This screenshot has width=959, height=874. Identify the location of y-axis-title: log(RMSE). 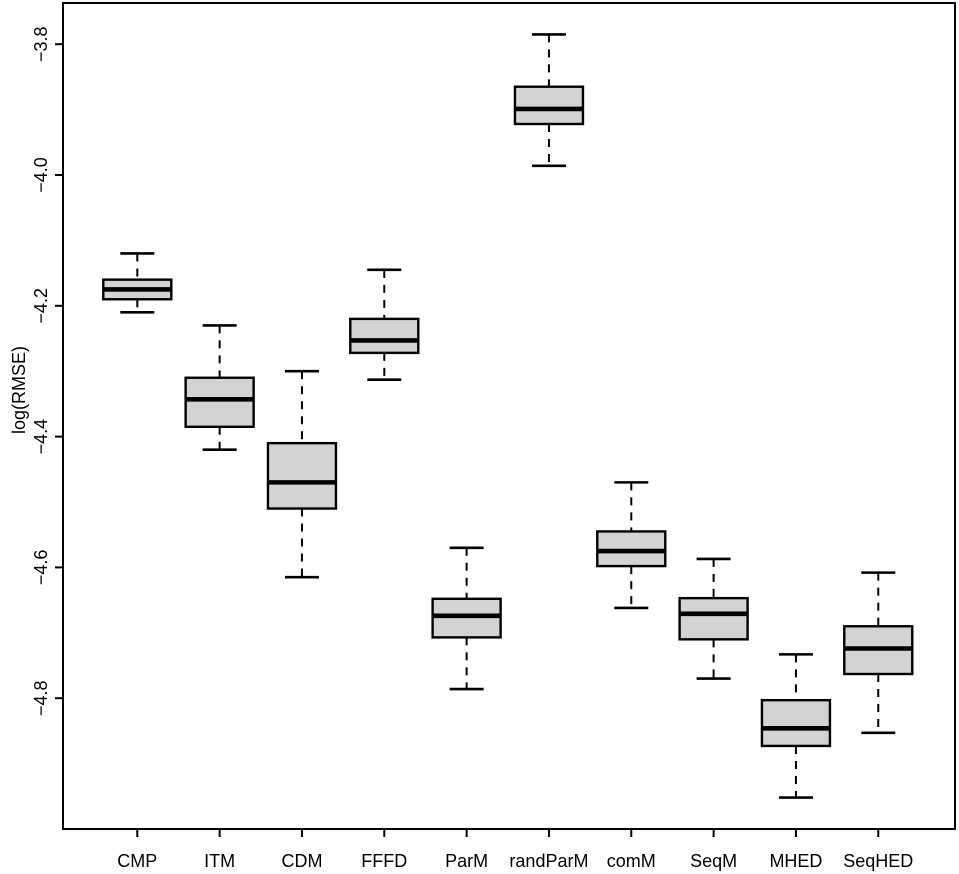
(19, 390).